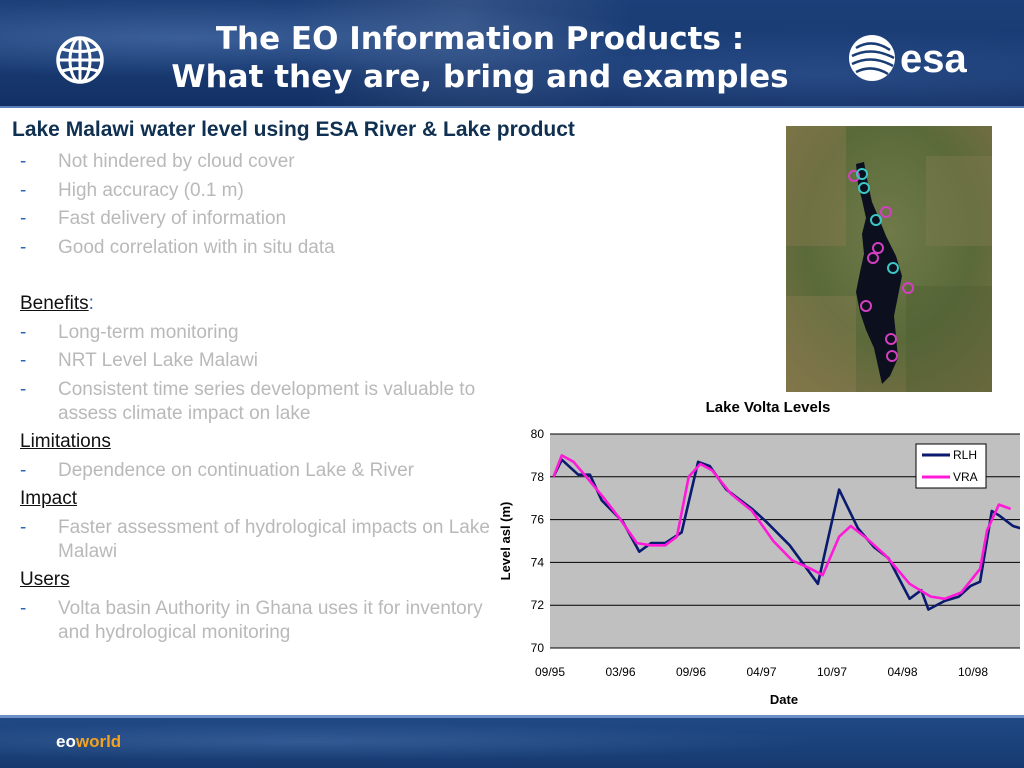 The image size is (1024, 768). Describe the element at coordinates (832, 672) in the screenshot. I see `x-tick-label: 10/97` at that location.